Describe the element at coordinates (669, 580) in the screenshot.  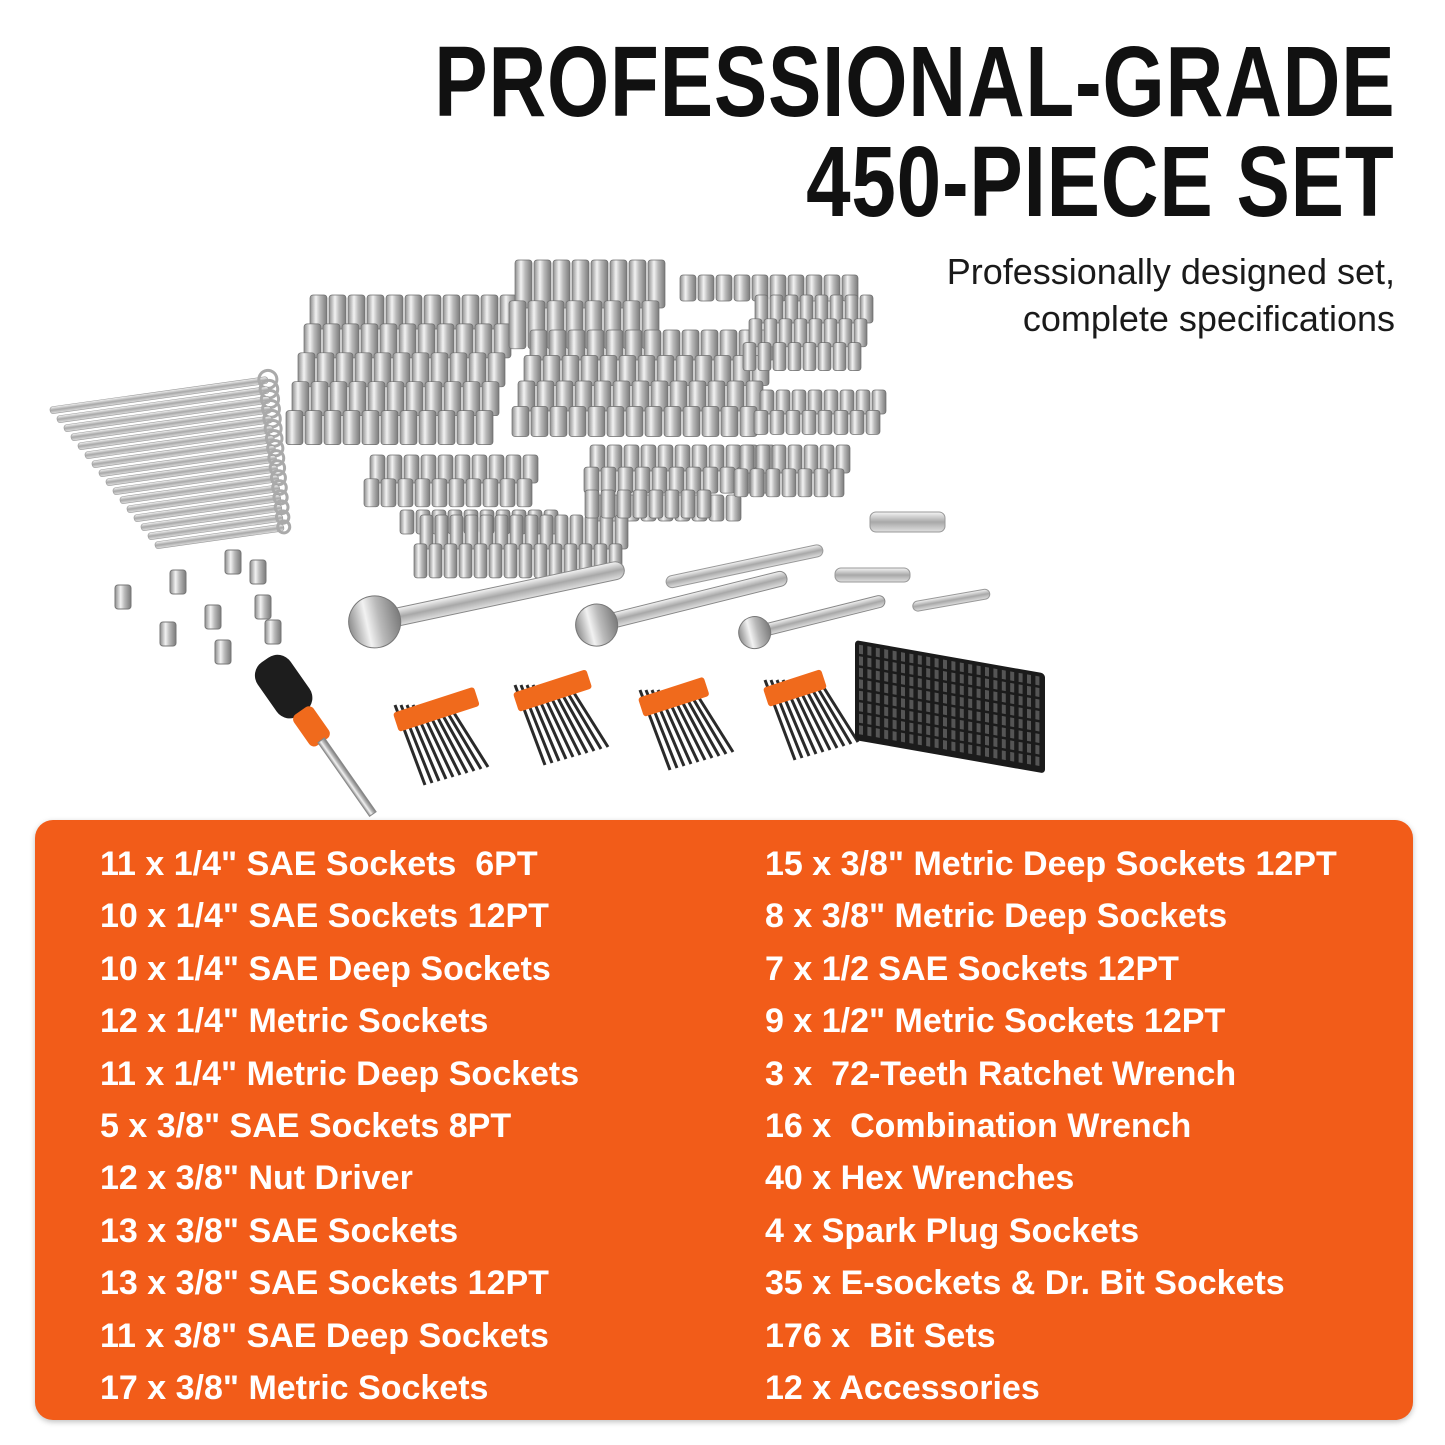
I see `ratchets-icon` at that location.